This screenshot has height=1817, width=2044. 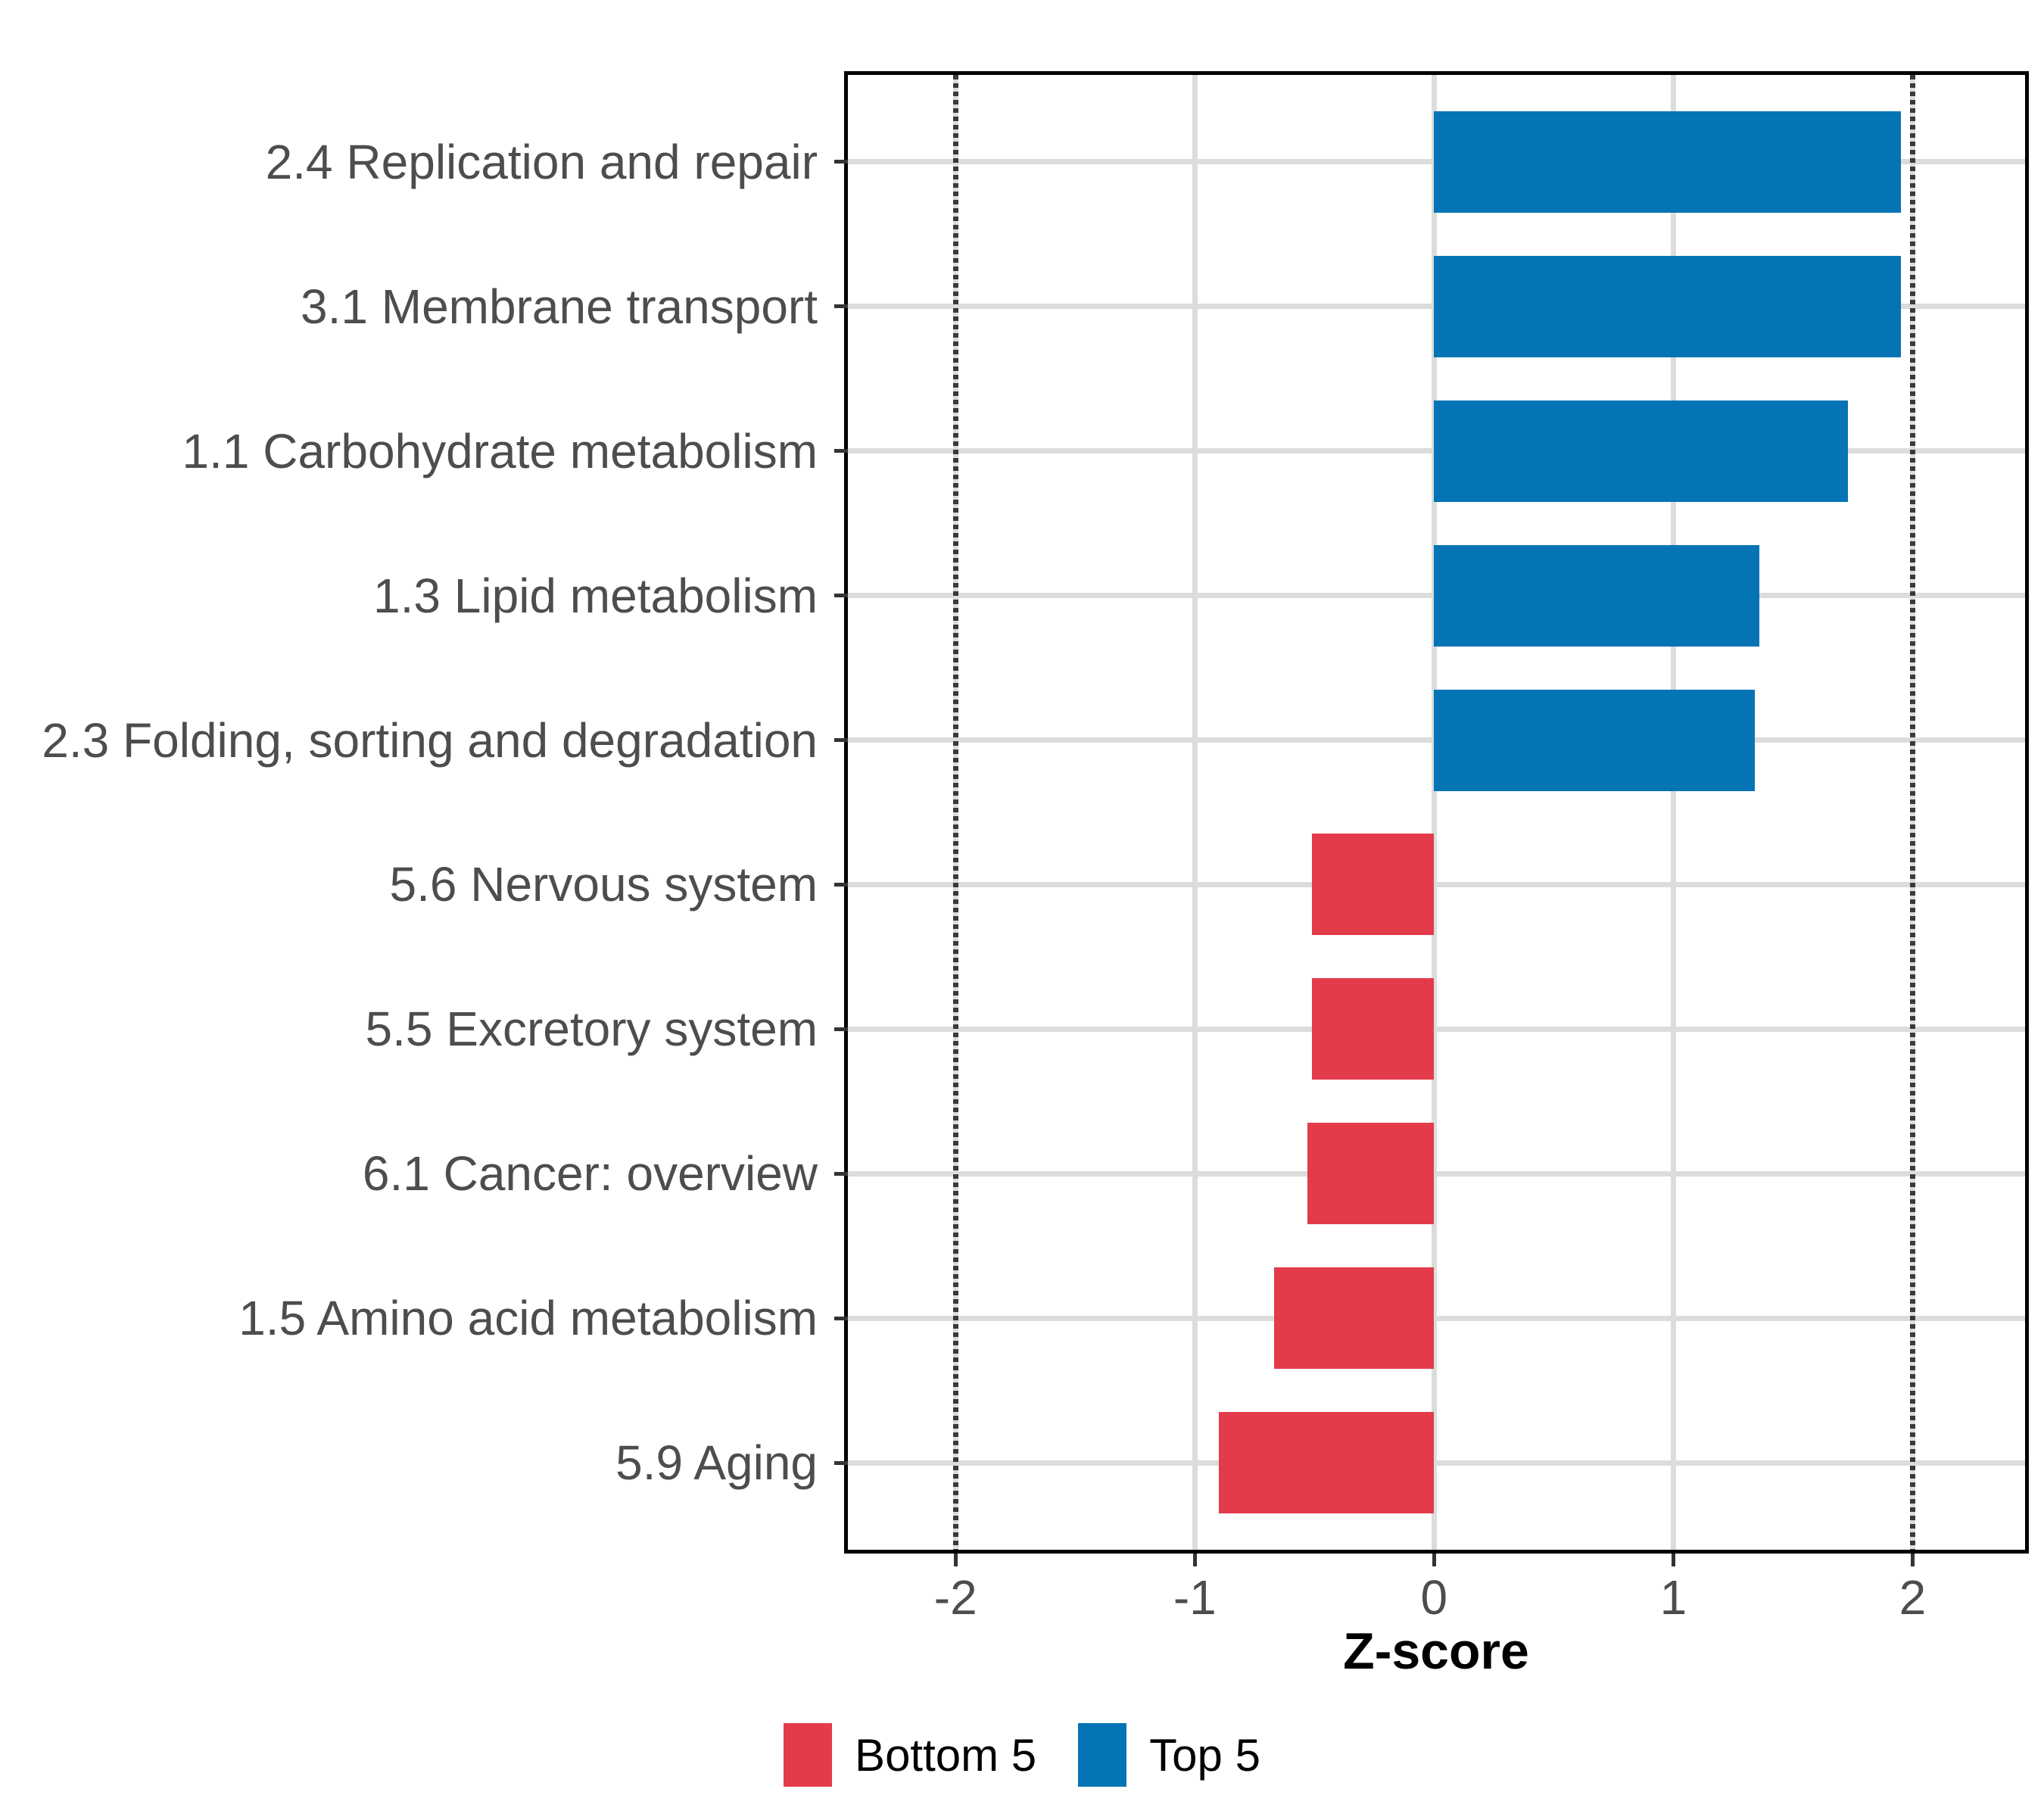 I want to click on y-axis-label: 5.6 Nervous system, so click(x=603, y=884).